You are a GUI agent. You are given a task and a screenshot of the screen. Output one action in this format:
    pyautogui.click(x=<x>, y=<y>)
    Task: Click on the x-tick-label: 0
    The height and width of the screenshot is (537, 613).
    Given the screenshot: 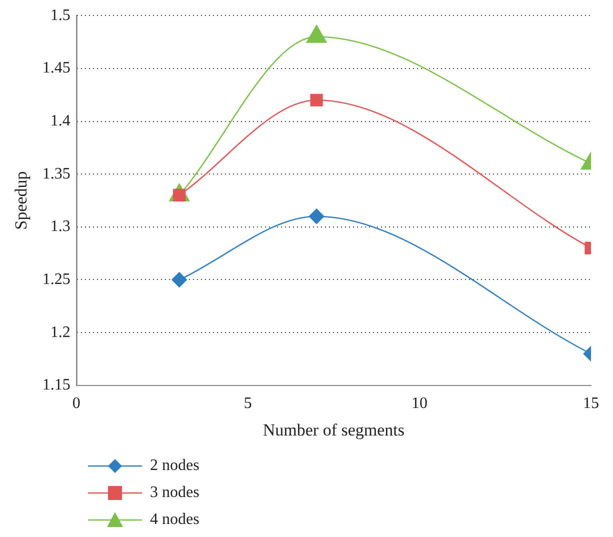 What is the action you would take?
    pyautogui.click(x=76, y=403)
    